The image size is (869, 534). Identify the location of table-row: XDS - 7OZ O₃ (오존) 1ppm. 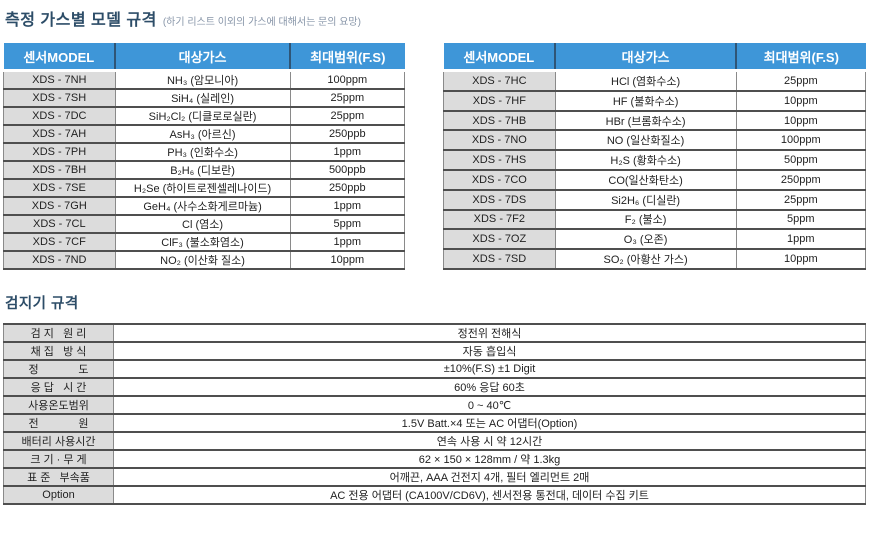
(655, 239).